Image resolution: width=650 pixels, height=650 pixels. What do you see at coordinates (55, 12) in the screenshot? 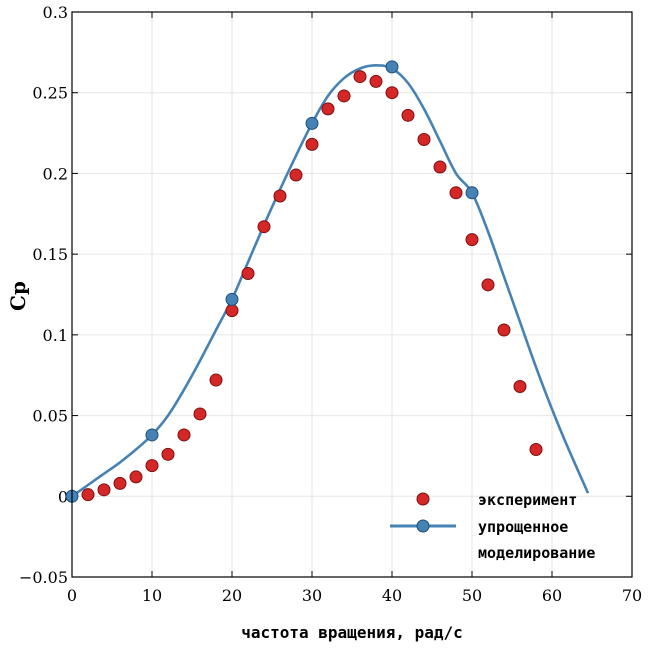
I see `y-tick-label: 0.3` at bounding box center [55, 12].